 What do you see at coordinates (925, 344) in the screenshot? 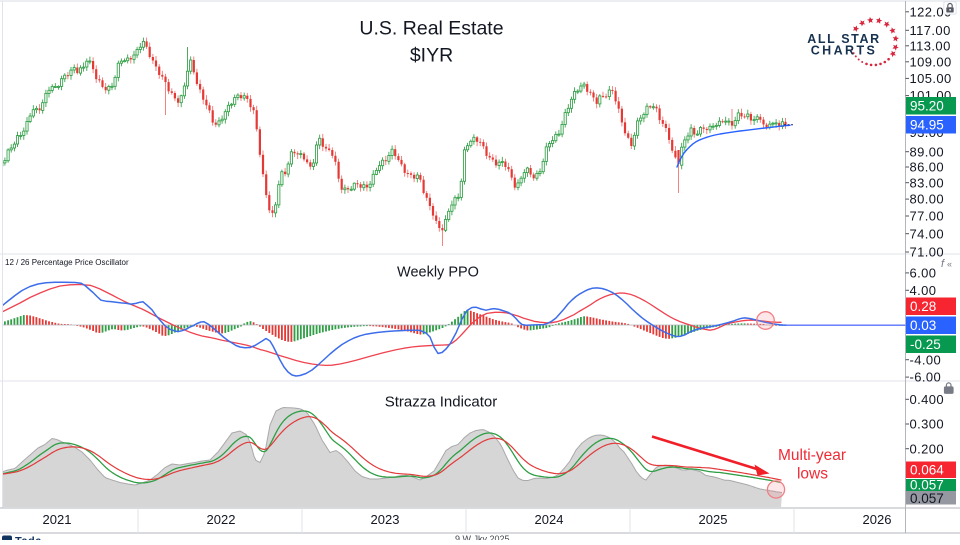
I see `svg-text: -0.25` at bounding box center [925, 344].